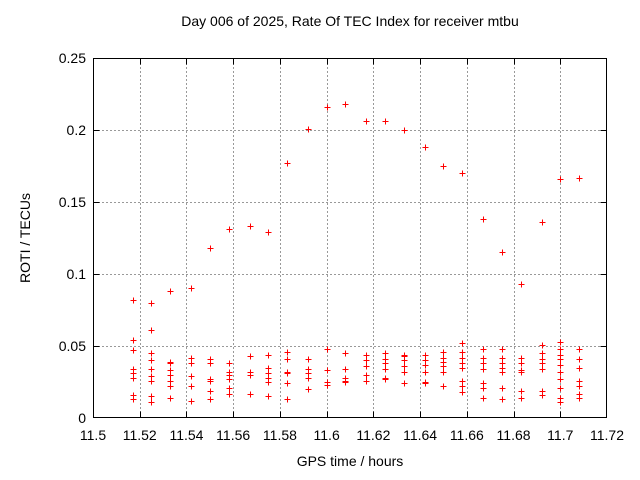 The image size is (640, 480). What do you see at coordinates (373, 435) in the screenshot?
I see `x-tick-label: 11.62` at bounding box center [373, 435].